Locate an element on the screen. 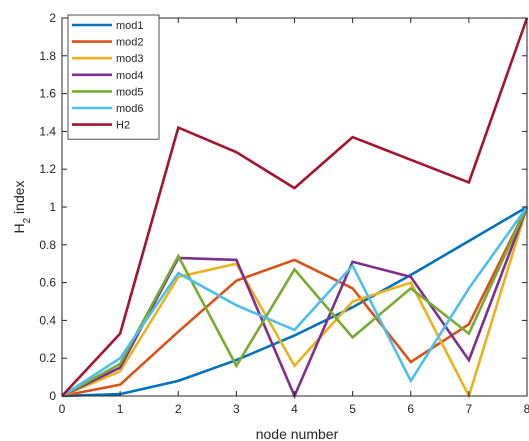  x-tick-label: 1 is located at coordinates (120, 409).